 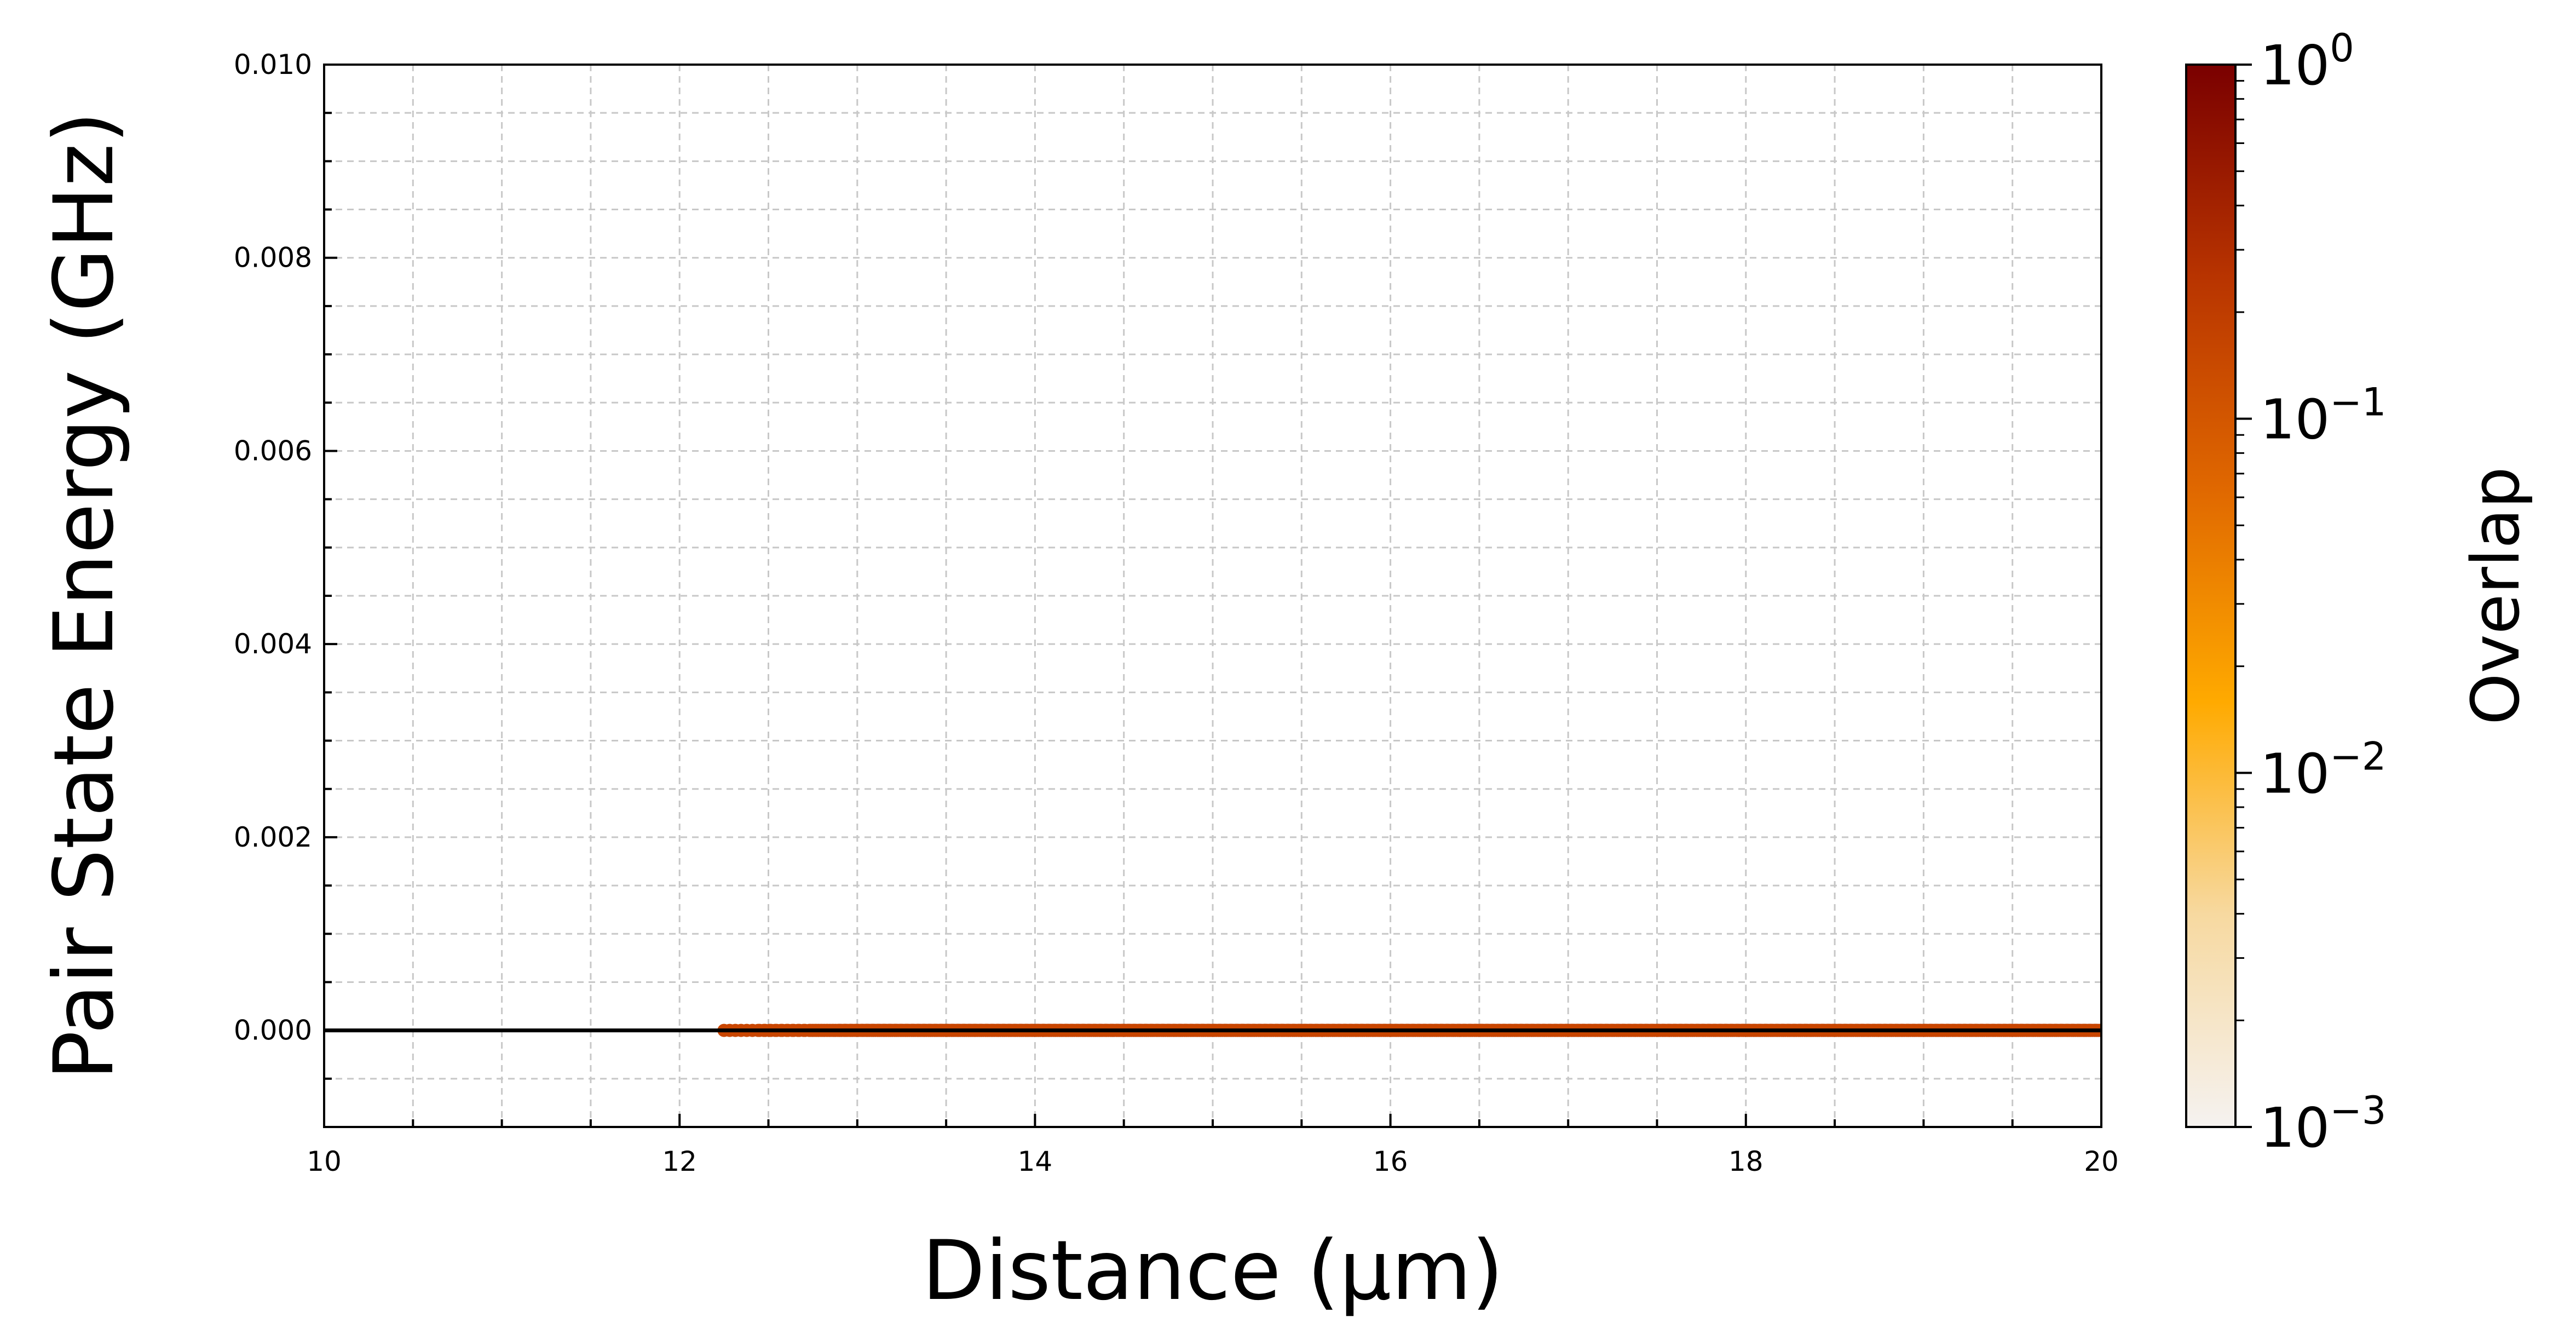 I want to click on y-tick-label: 0.002, so click(x=273, y=837).